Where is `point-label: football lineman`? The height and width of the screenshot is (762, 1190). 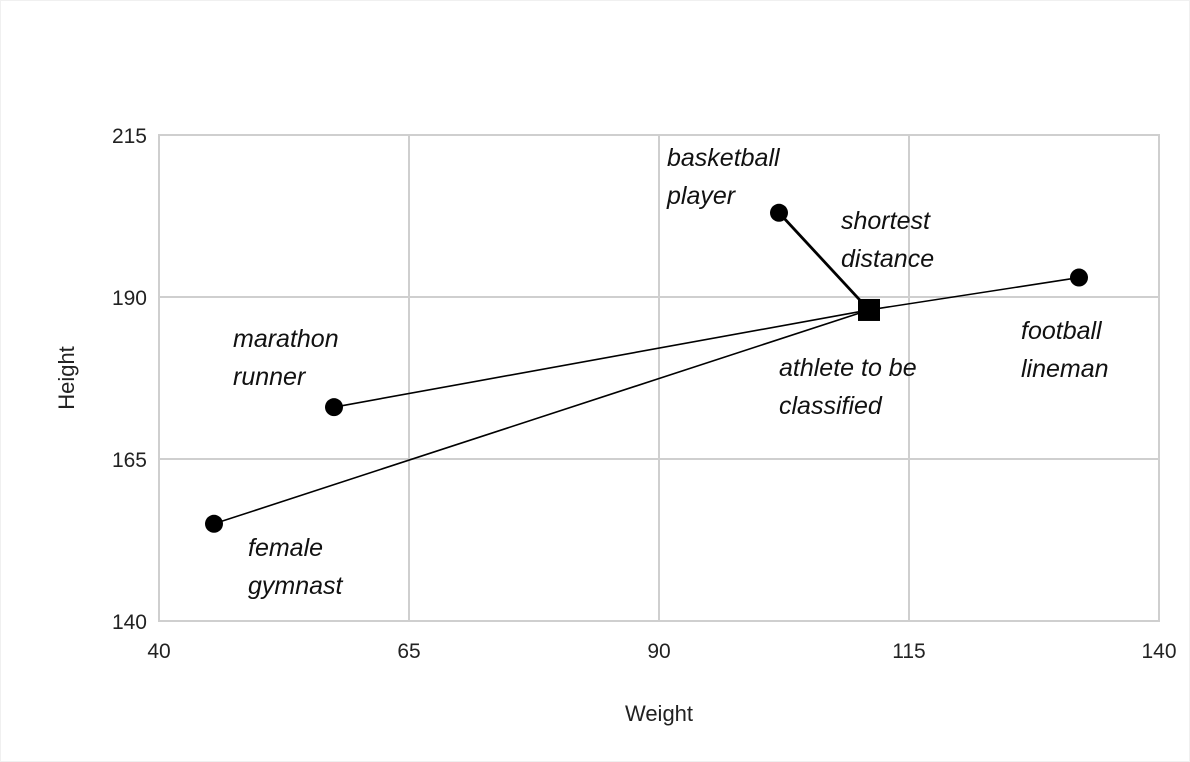 point-label: football lineman is located at coordinates (1065, 350).